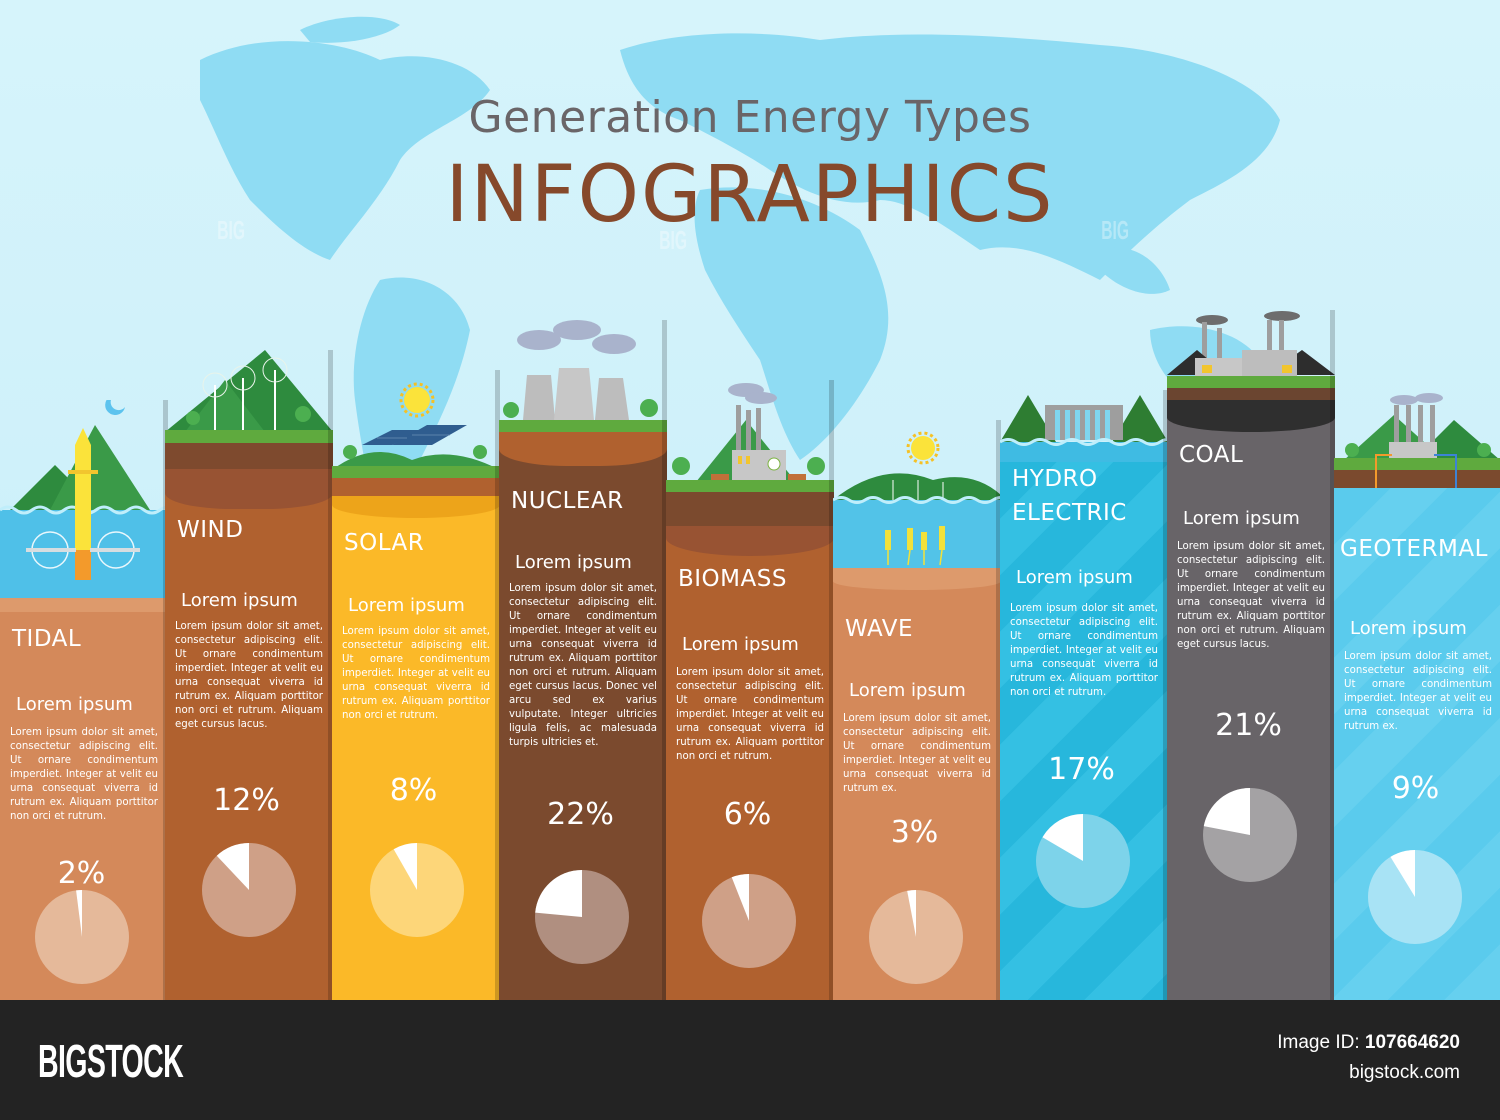 The width and height of the screenshot is (1500, 1120). What do you see at coordinates (210, 530) in the screenshot?
I see `wind-label: WIND` at bounding box center [210, 530].